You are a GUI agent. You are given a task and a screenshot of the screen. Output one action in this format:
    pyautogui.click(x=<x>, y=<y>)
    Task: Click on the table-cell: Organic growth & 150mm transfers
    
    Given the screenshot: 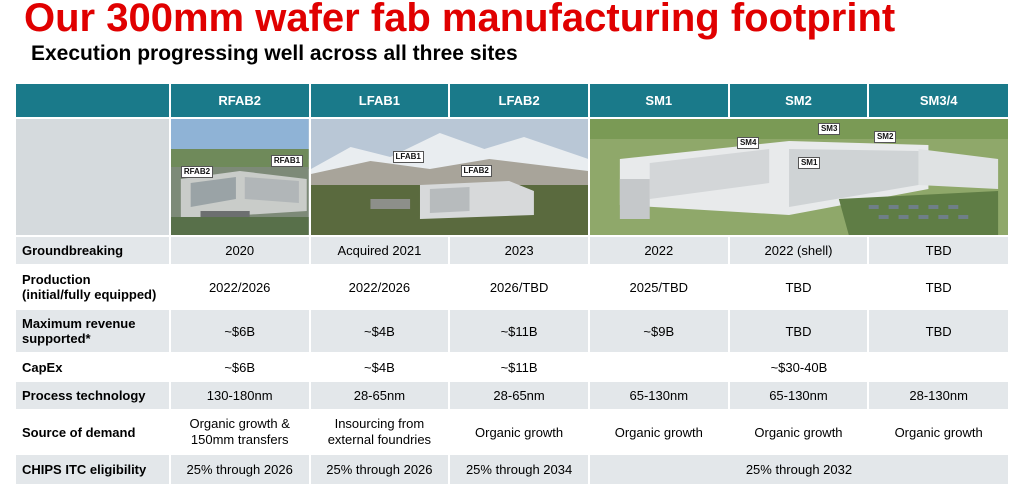 What is the action you would take?
    pyautogui.click(x=239, y=432)
    